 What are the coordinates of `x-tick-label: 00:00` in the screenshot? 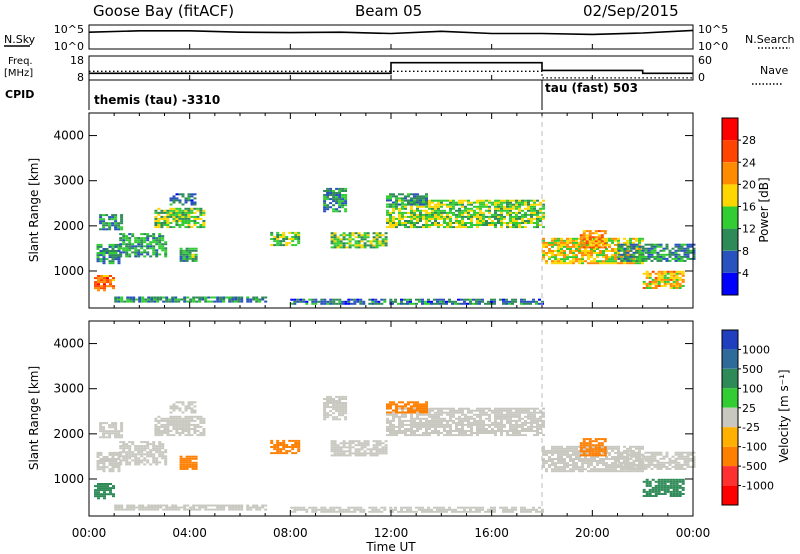 It's located at (693, 533).